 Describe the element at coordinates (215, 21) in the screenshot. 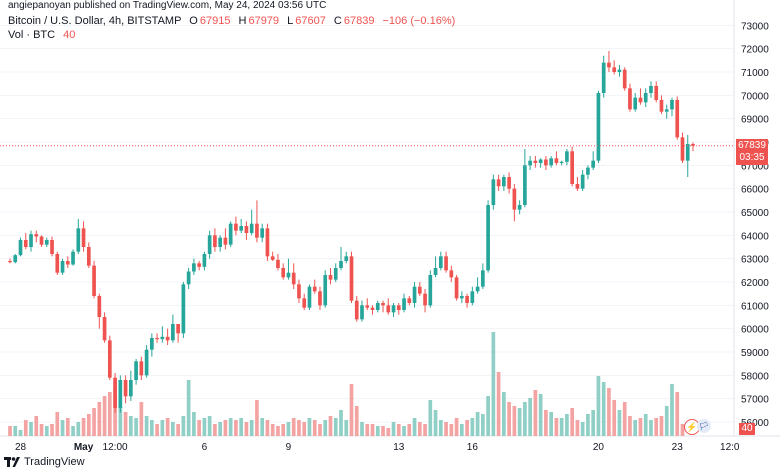

I see `ohlc-open: 67915` at that location.